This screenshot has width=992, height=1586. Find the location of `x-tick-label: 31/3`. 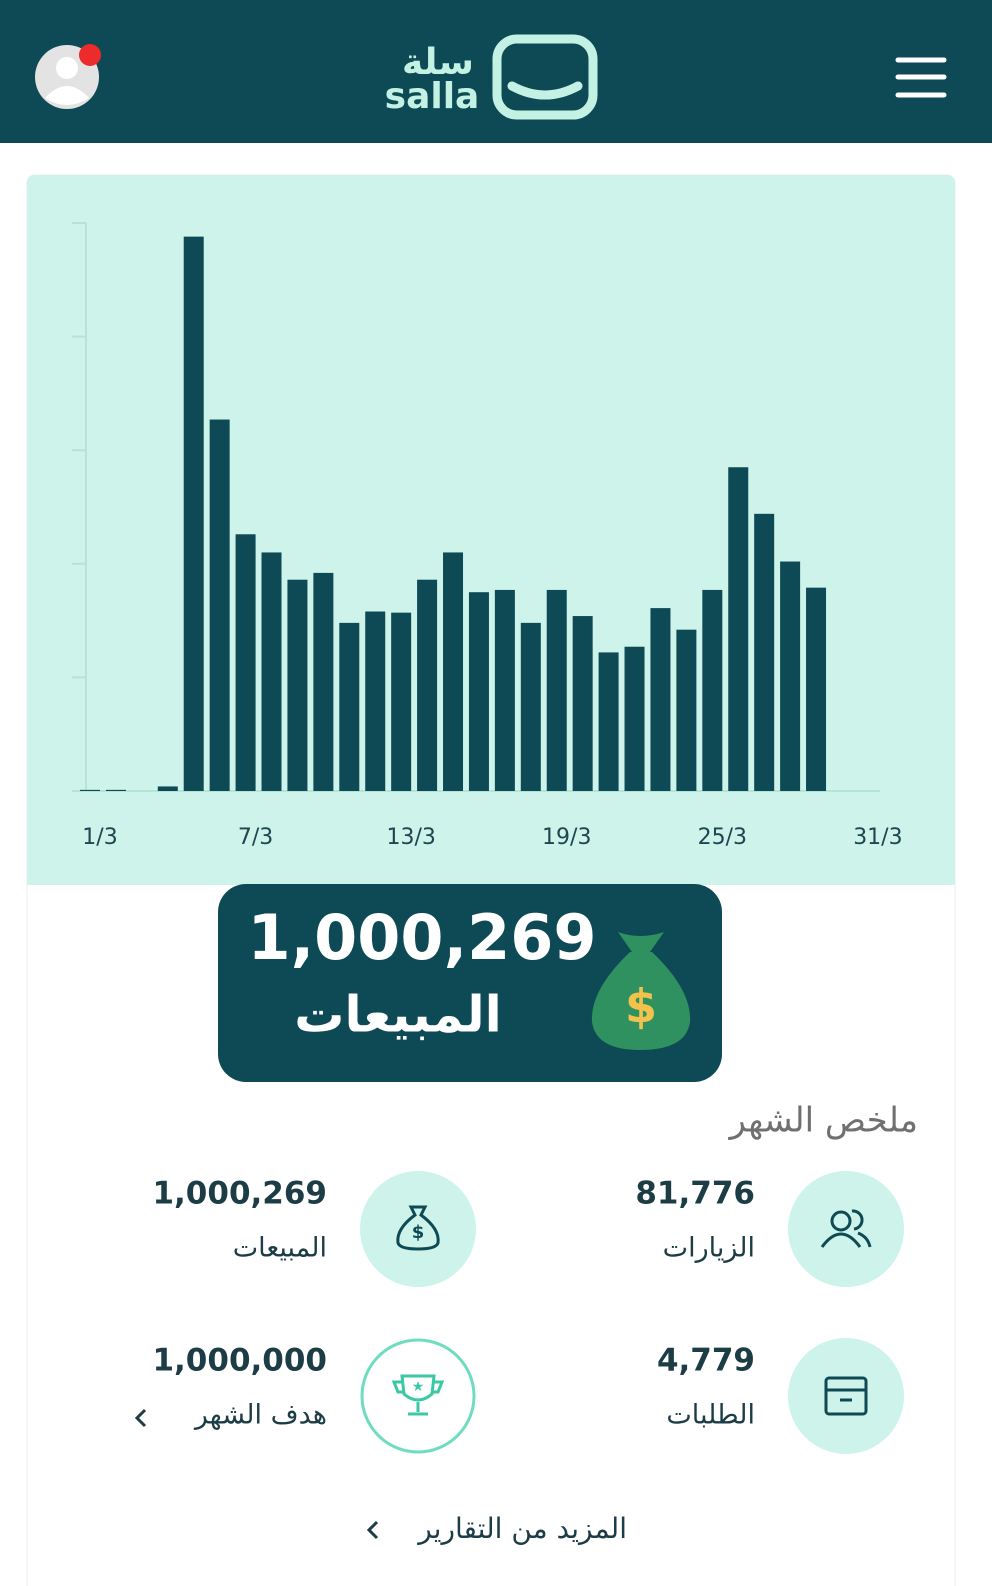

x-tick-label: 31/3 is located at coordinates (877, 837).